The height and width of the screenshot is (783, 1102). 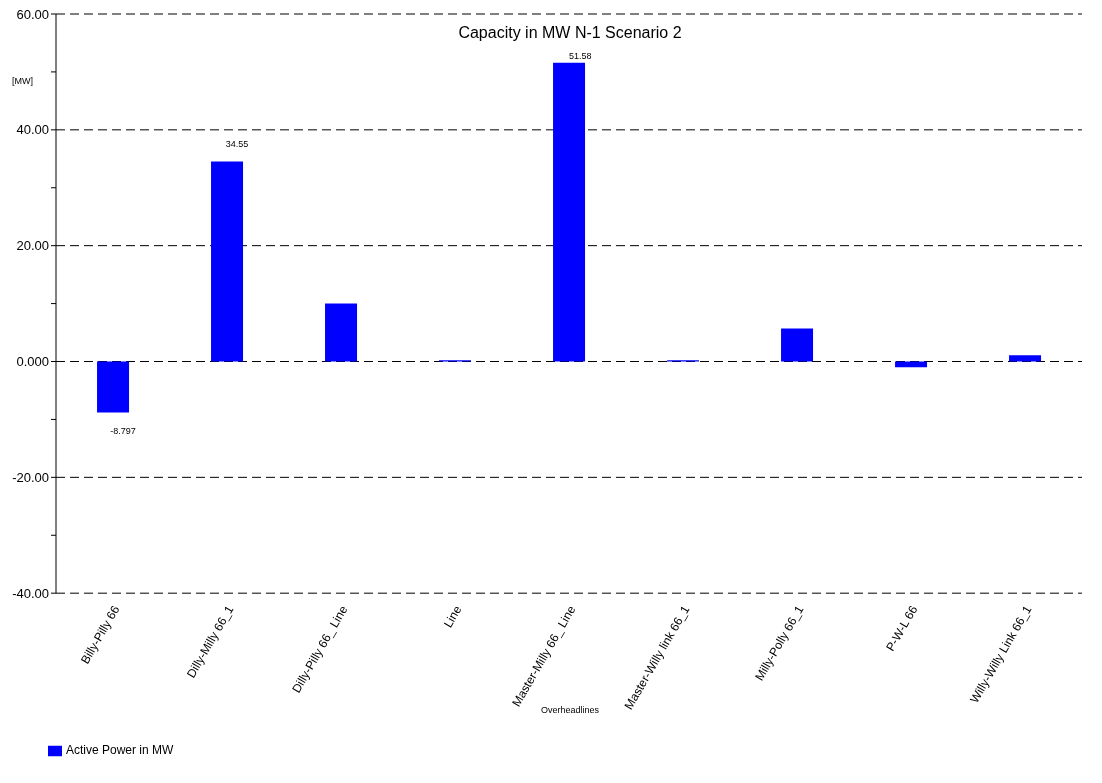 What do you see at coordinates (123, 431) in the screenshot?
I see `data-label: -8.797` at bounding box center [123, 431].